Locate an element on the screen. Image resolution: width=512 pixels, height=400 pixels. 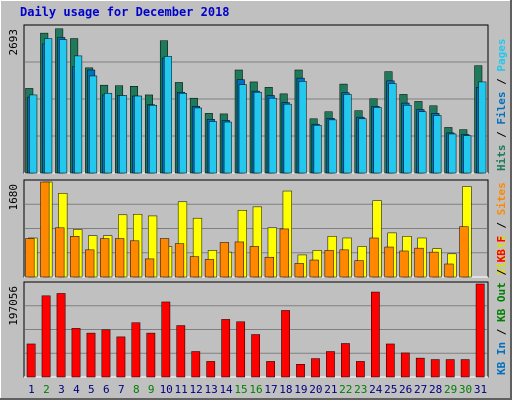
legend-item-kb-f: KB F is located at coordinates (501, 252).